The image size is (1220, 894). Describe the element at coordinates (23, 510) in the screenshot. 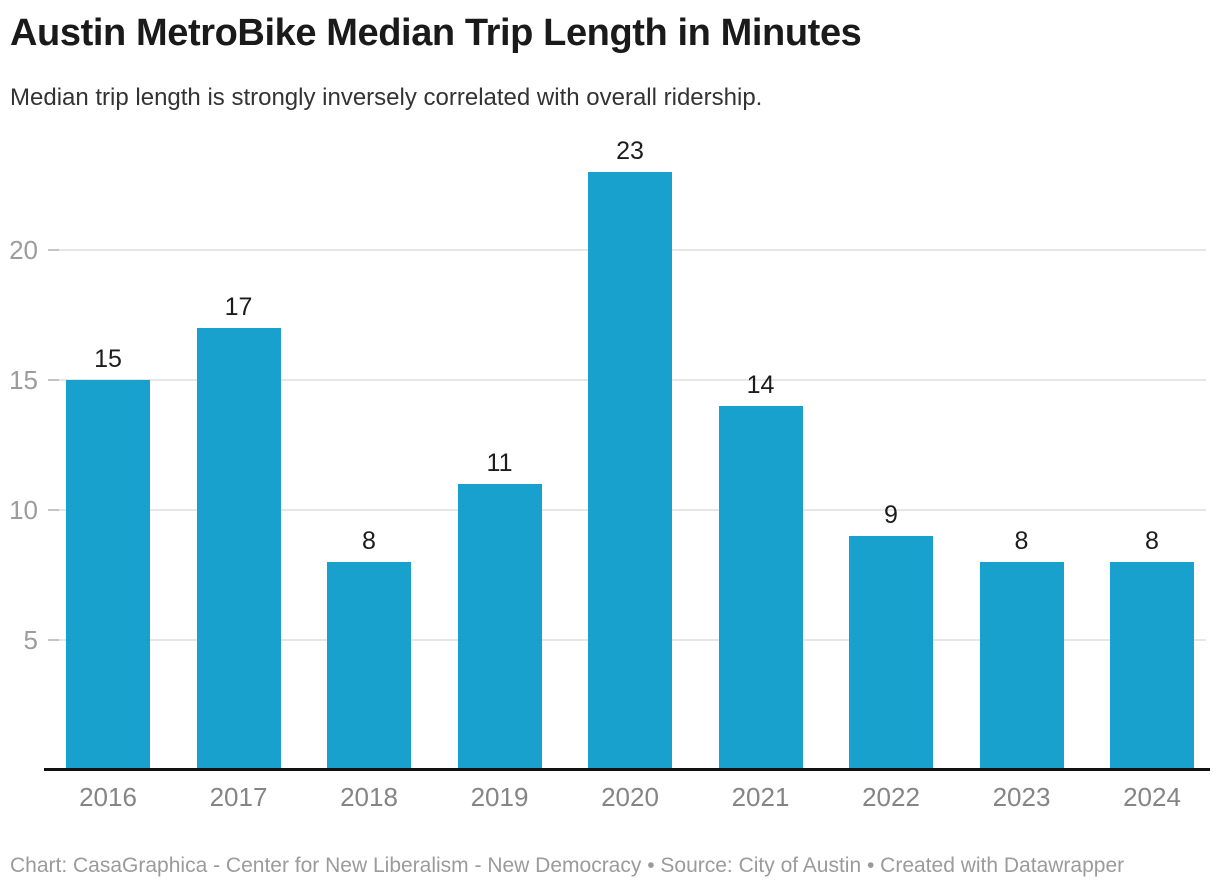

I see `y-tick-label: 10` at that location.